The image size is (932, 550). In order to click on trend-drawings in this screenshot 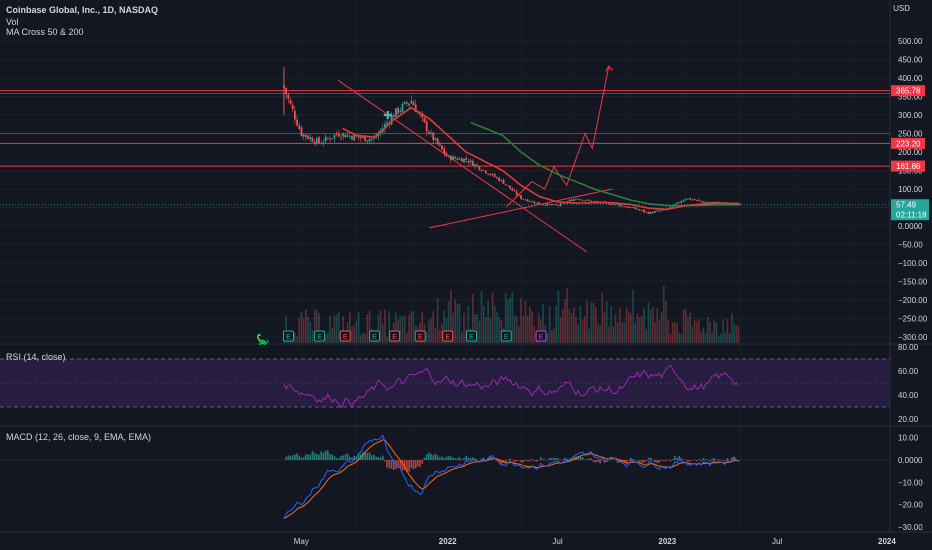, I will do `click(475, 159)`.